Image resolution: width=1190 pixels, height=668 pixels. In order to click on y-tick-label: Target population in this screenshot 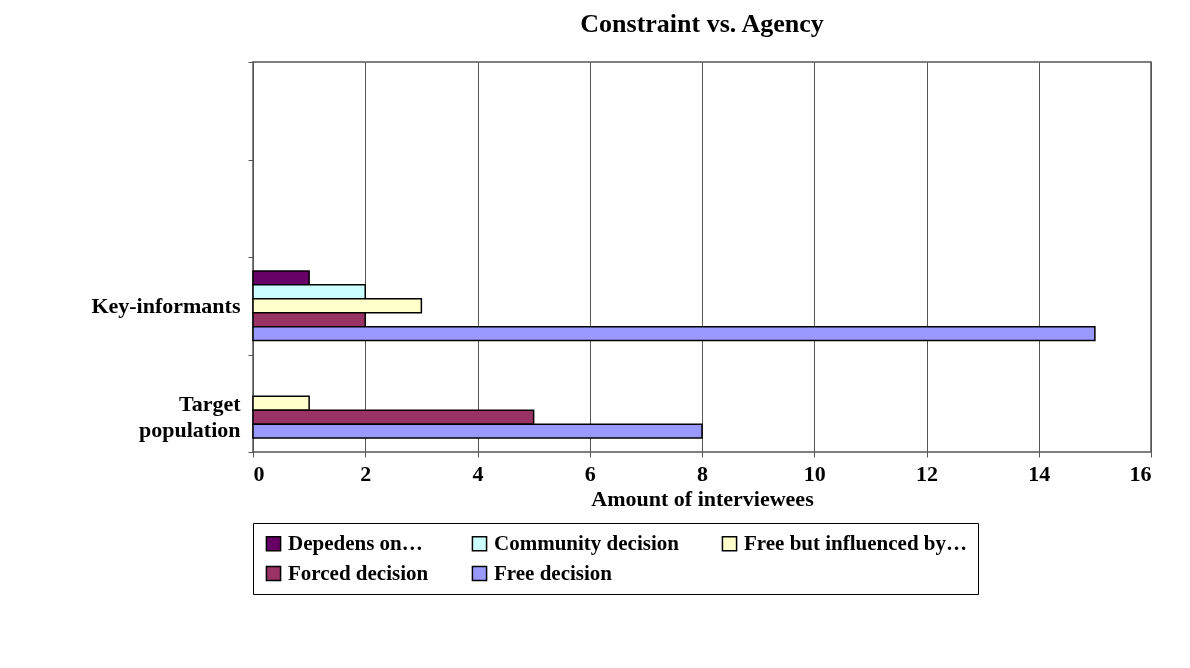, I will do `click(190, 416)`.